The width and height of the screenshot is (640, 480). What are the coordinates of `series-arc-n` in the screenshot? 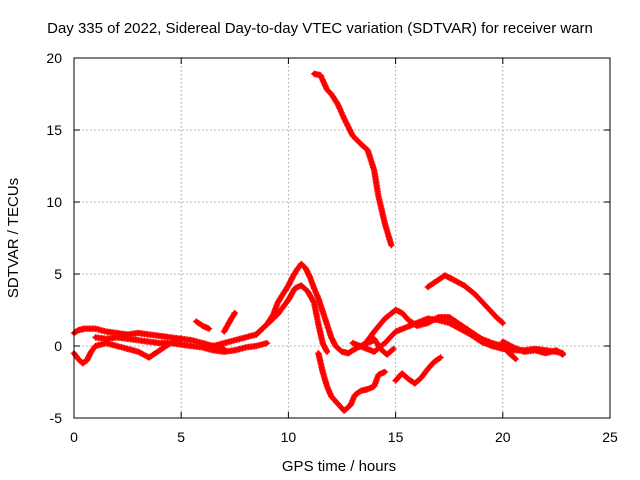 It's located at (465, 299).